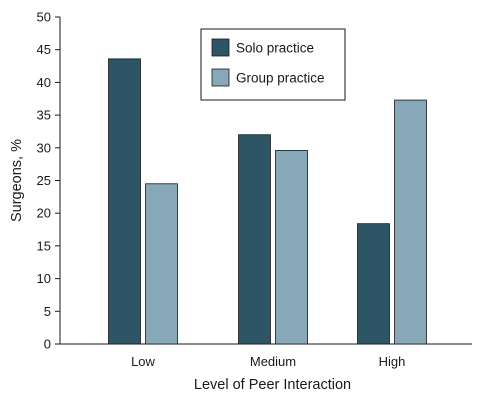 The image size is (477, 397). I want to click on y-axis: 0 5 10 15 20 25 30 35 40 45 50, so click(49, 181).